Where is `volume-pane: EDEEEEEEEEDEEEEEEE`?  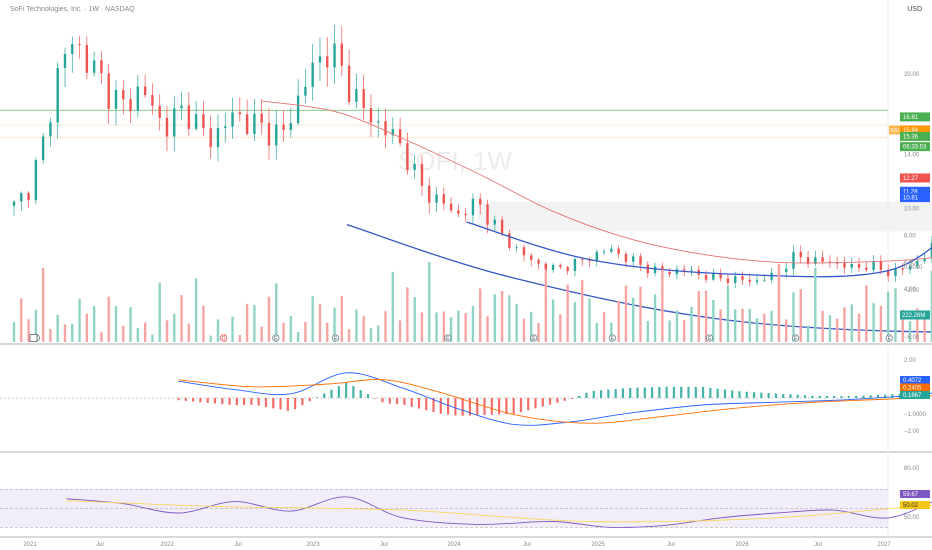
volume-pane: EDEEEEEEEEDEEEEEEE is located at coordinates (472, 302).